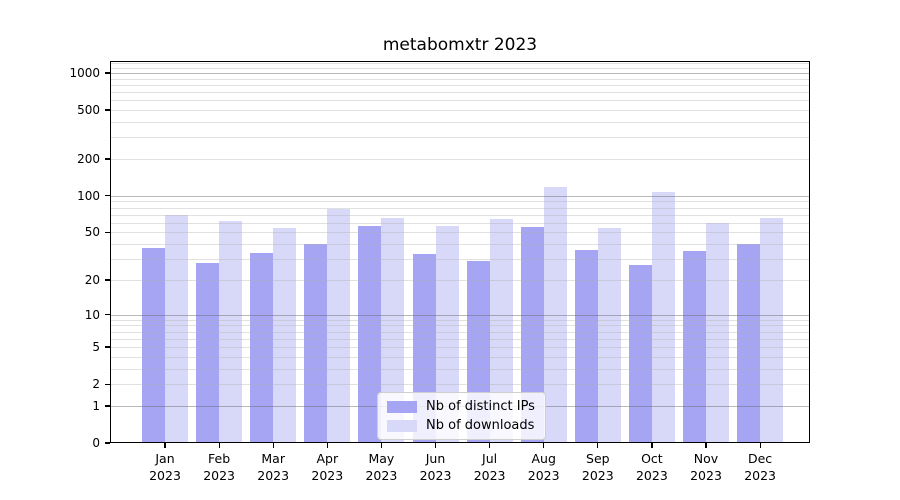  I want to click on x-tick-label-apr: Apr 2023, so click(327, 467).